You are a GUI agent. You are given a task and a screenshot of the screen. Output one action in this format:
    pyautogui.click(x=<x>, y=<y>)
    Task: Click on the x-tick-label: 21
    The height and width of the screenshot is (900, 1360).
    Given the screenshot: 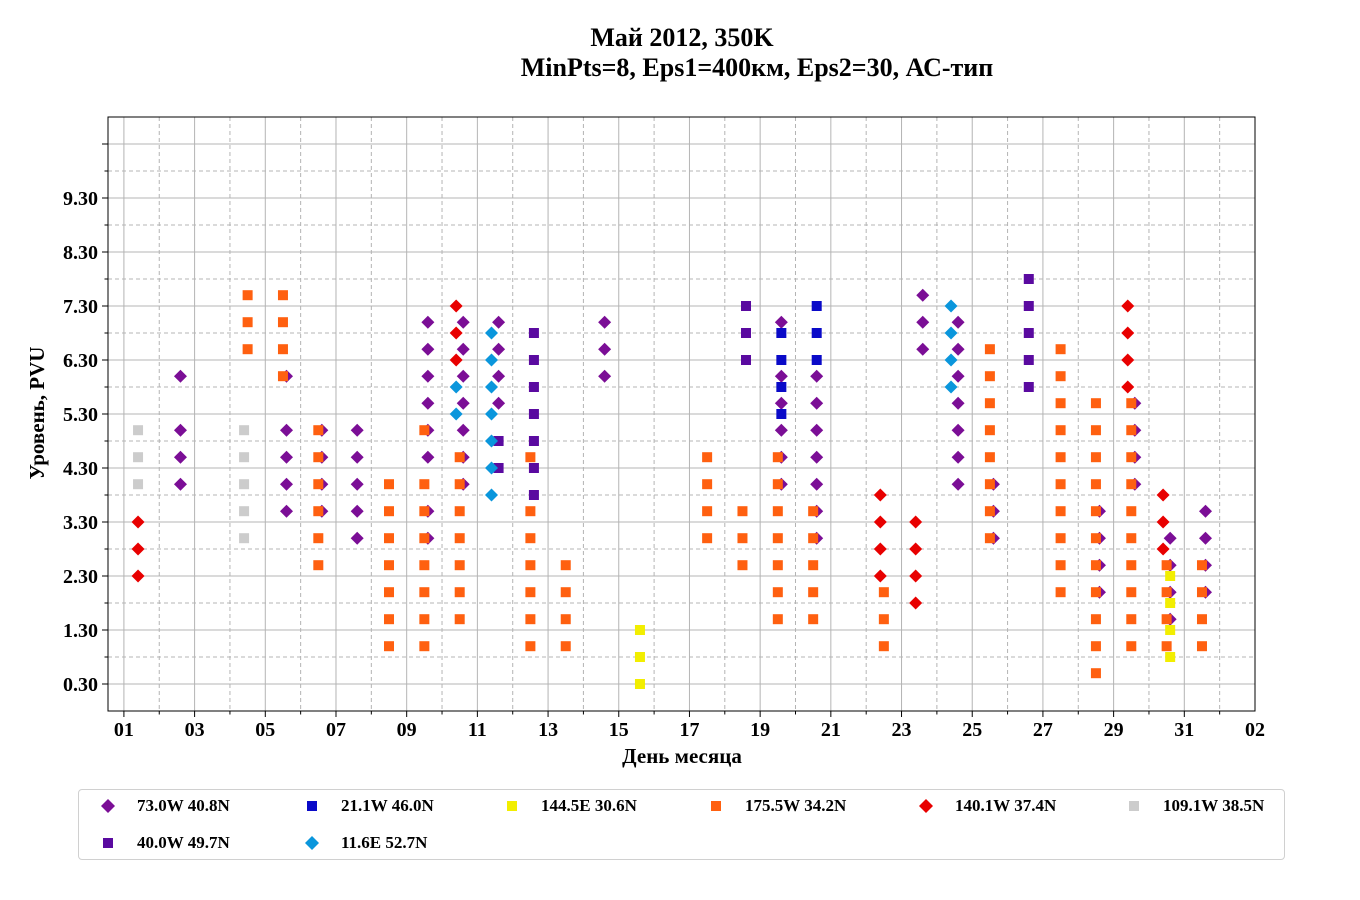 What is the action you would take?
    pyautogui.click(x=831, y=730)
    